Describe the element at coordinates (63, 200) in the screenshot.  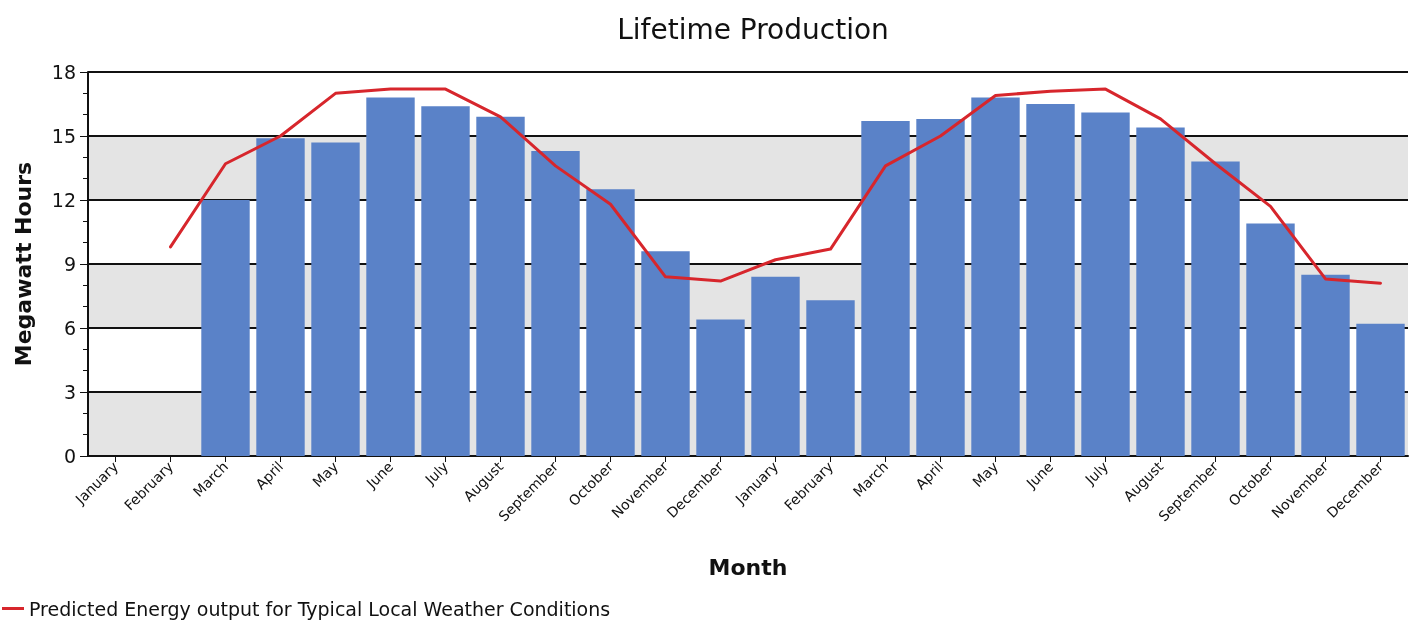
I see `y-tick-label: 12` at that location.